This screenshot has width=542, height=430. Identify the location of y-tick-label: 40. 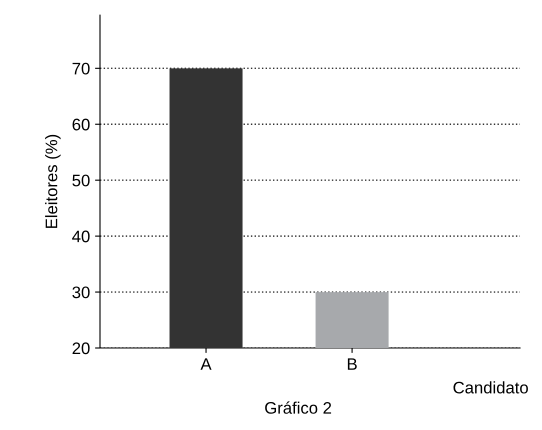
(81, 236).